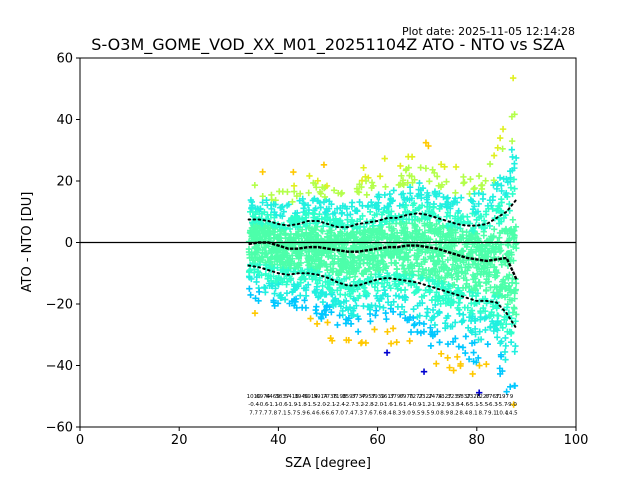 This screenshot has height=480, width=640. I want to click on count-label: 6469, so click(273, 397).